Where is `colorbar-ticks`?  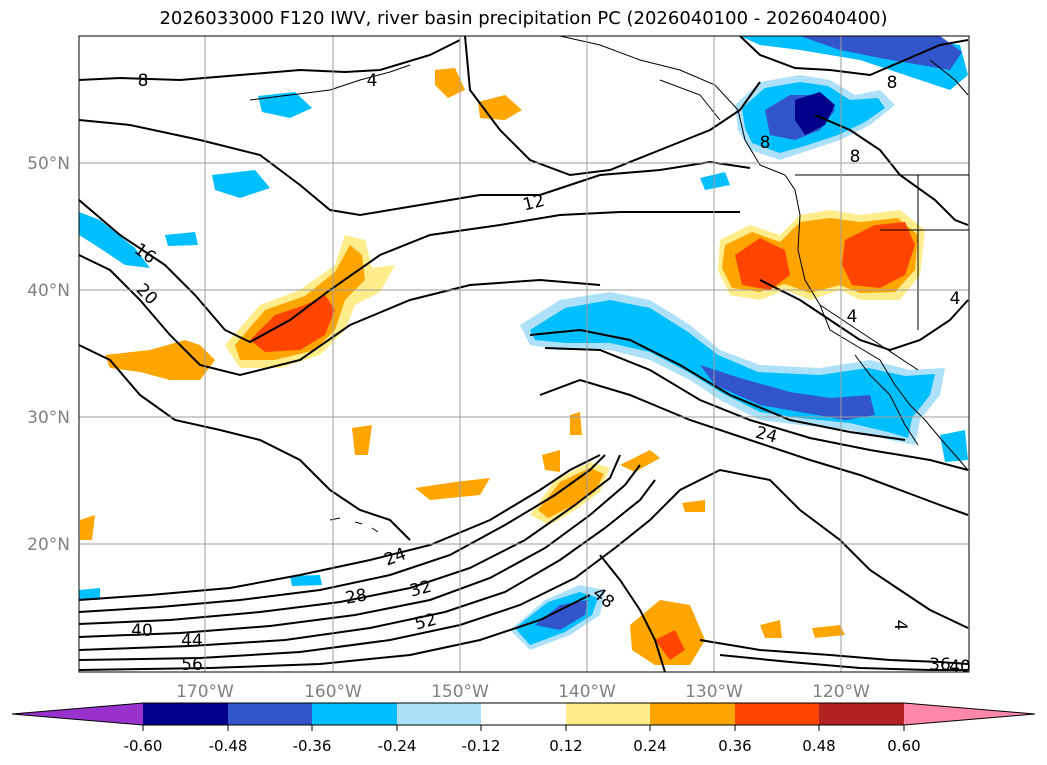 colorbar-ticks is located at coordinates (523, 728).